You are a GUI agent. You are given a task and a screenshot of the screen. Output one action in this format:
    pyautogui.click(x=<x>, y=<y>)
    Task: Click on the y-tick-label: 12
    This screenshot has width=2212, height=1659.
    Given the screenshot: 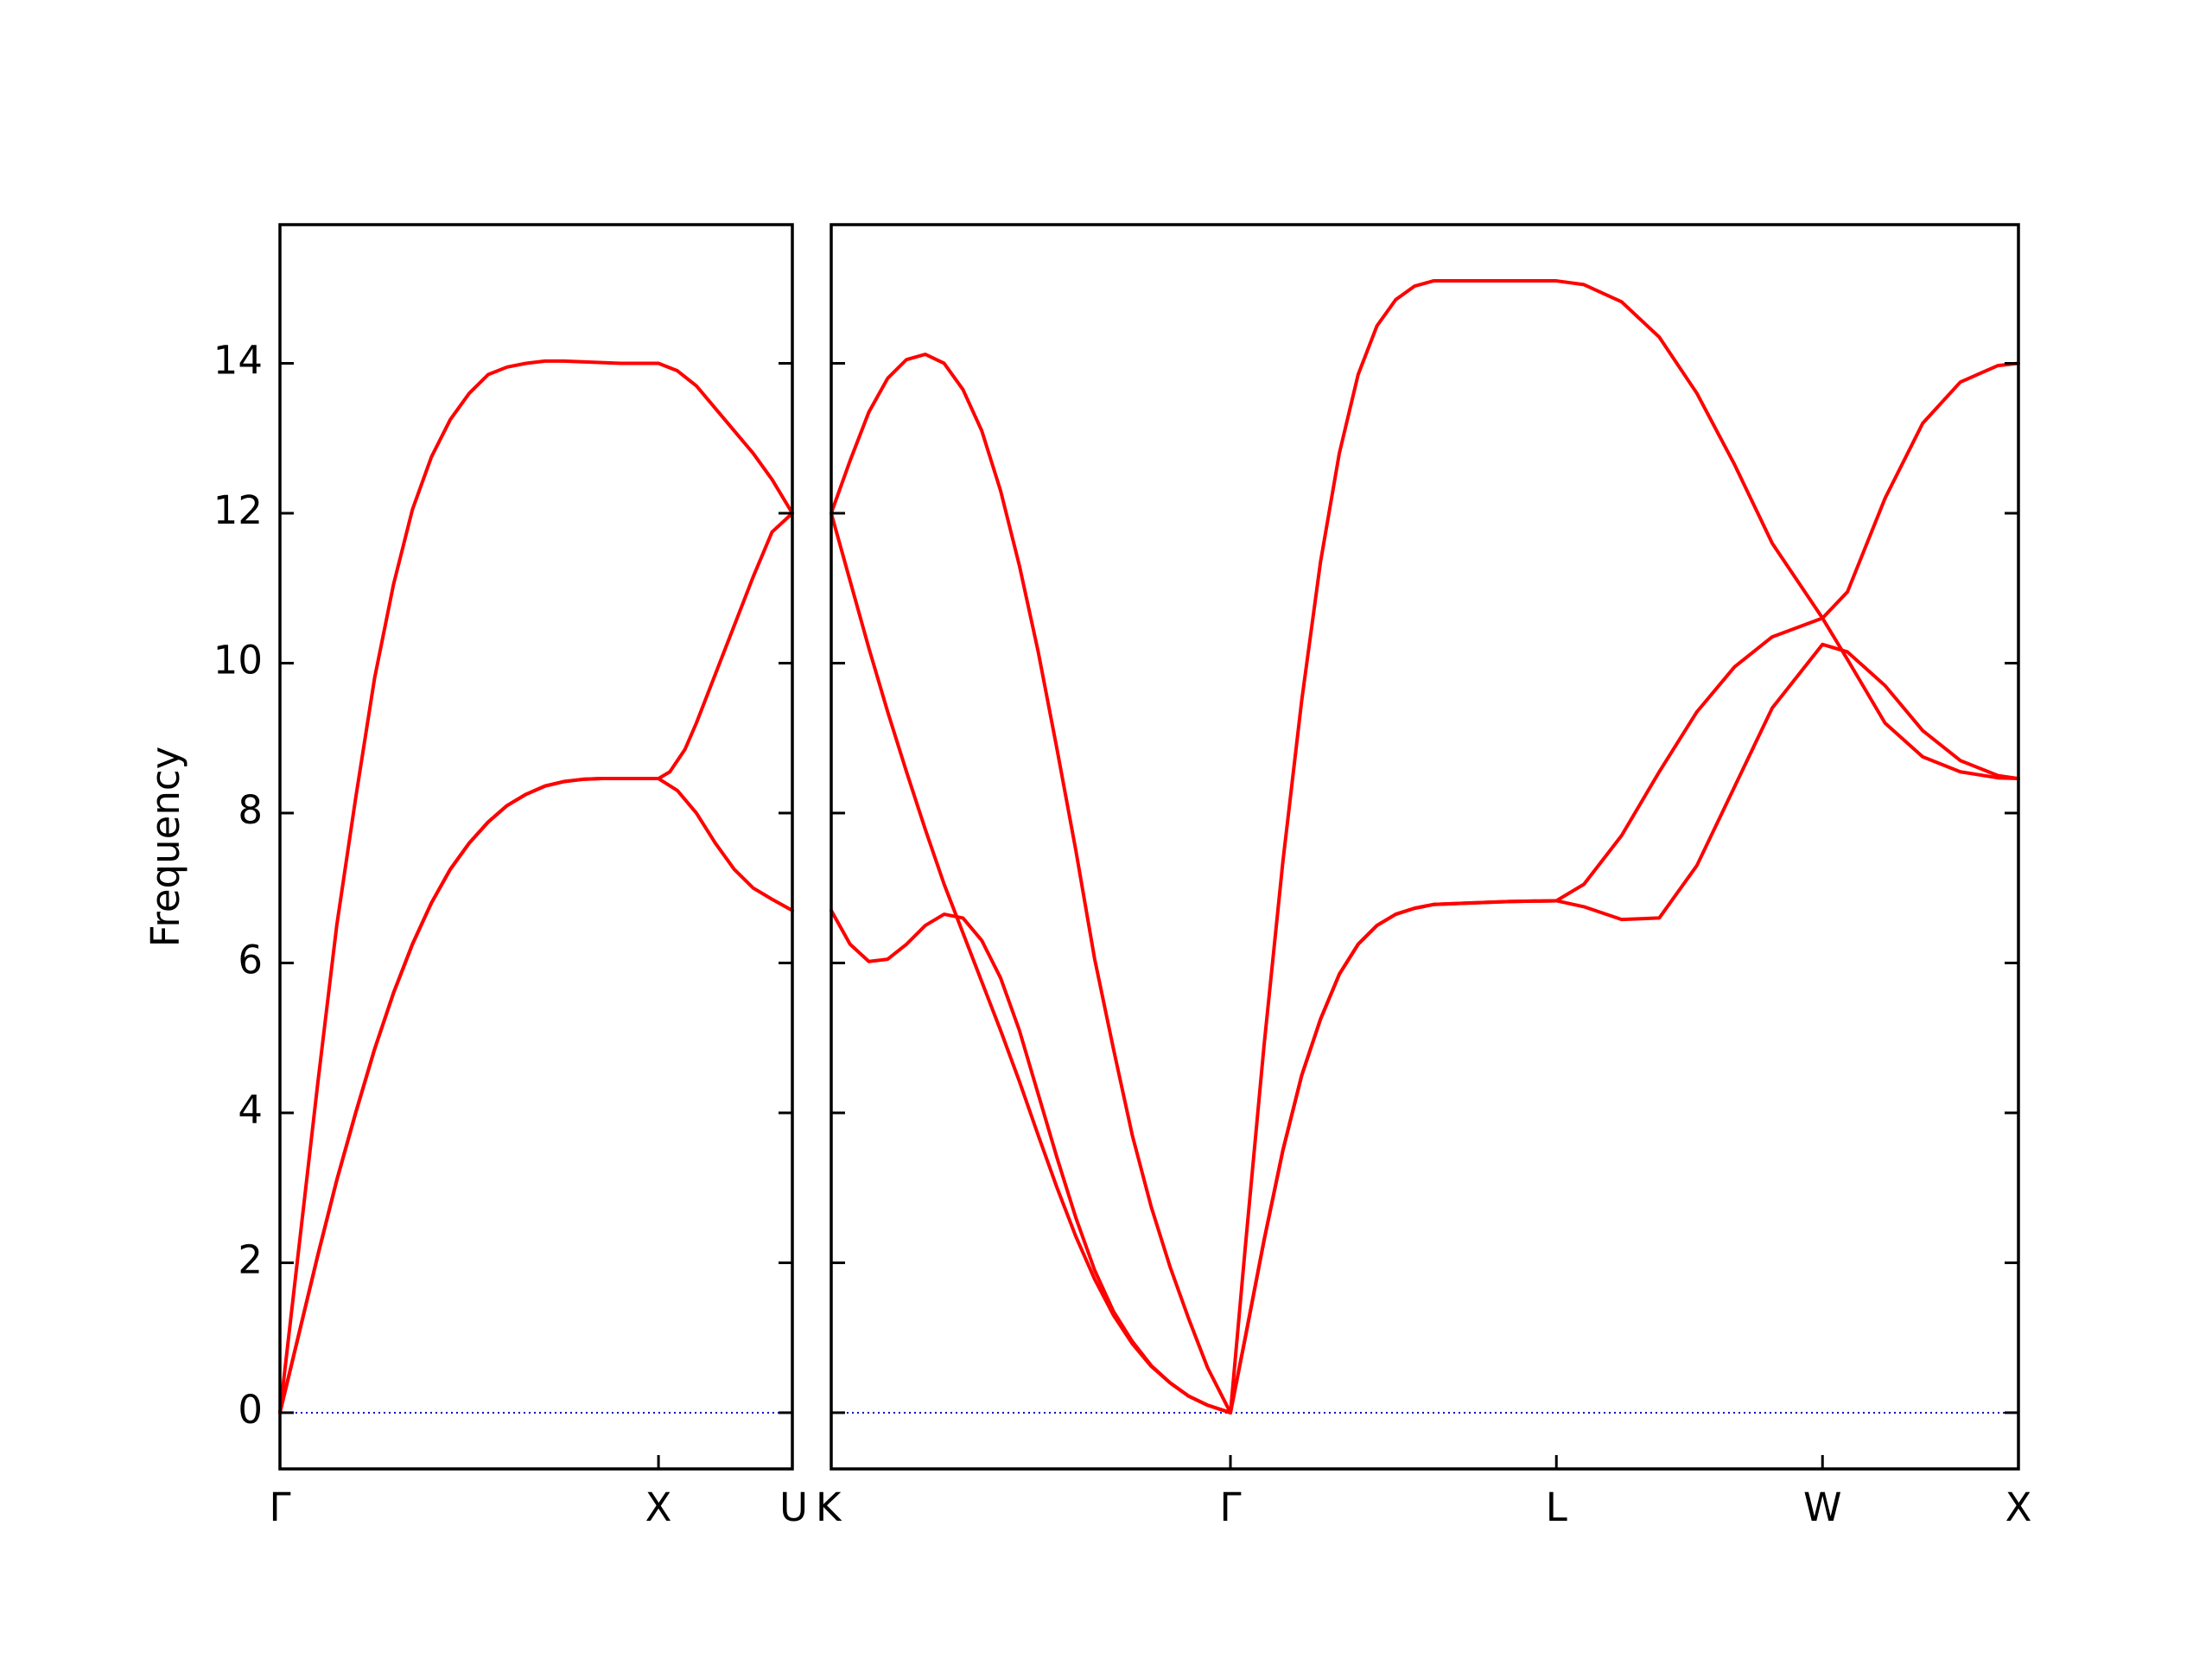 What is the action you would take?
    pyautogui.click(x=238, y=510)
    